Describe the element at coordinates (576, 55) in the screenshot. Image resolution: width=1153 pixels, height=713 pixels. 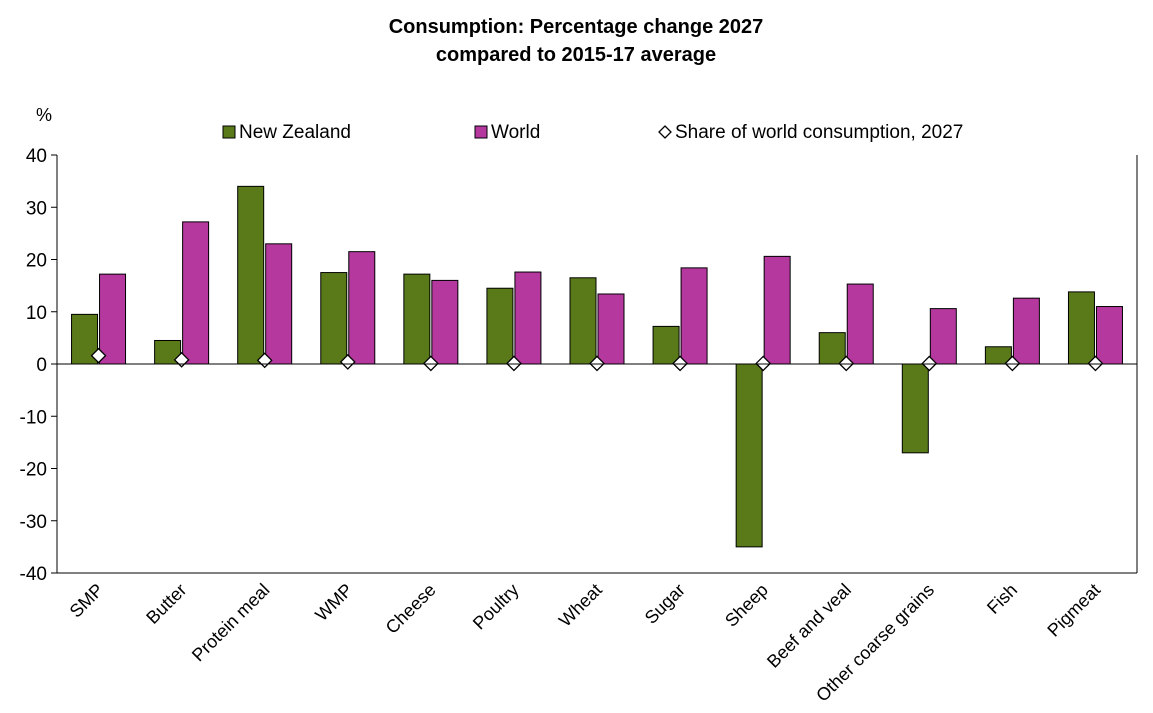
I see `chart-subtitle: compared to 2015-17 average` at that location.